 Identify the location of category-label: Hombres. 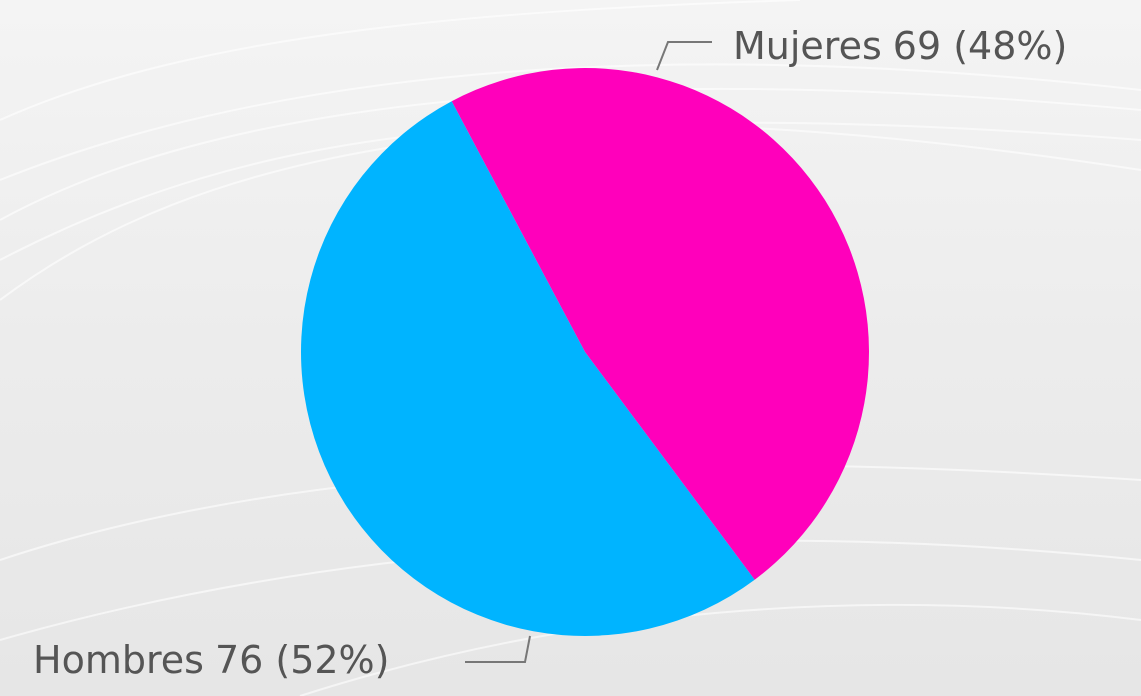
(118, 660).